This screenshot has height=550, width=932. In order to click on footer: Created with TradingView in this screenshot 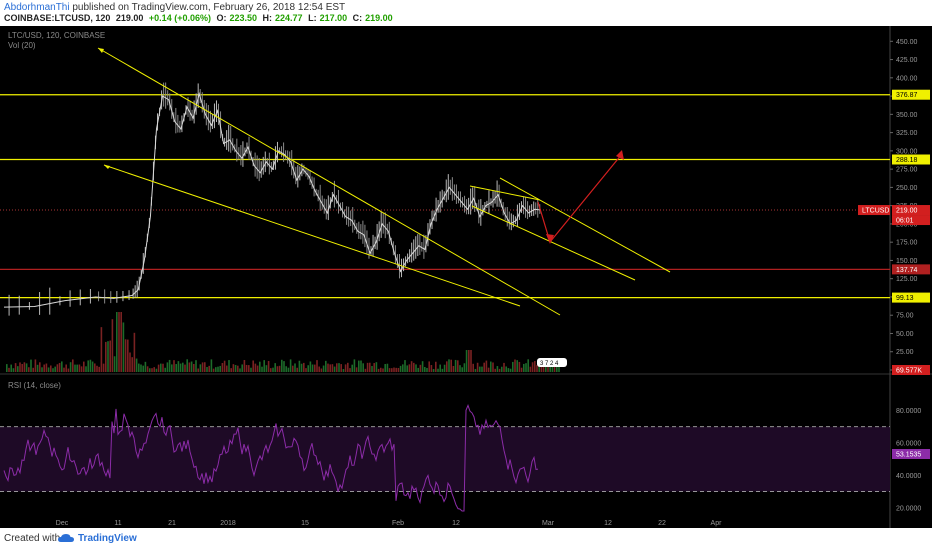, I will do `click(466, 539)`.